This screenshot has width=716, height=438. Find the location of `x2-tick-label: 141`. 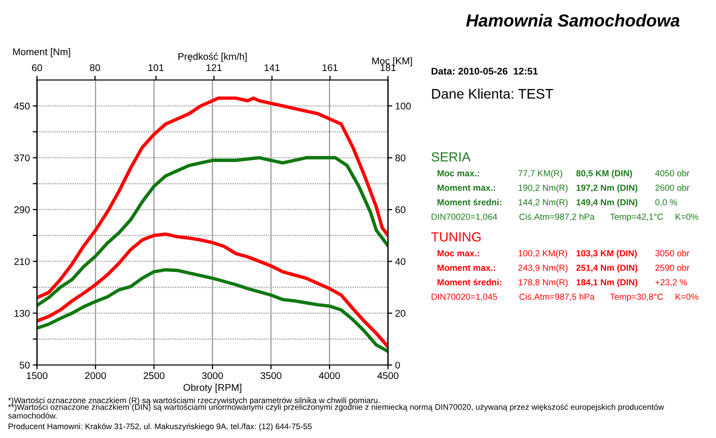

x2-tick-label: 141 is located at coordinates (272, 68).